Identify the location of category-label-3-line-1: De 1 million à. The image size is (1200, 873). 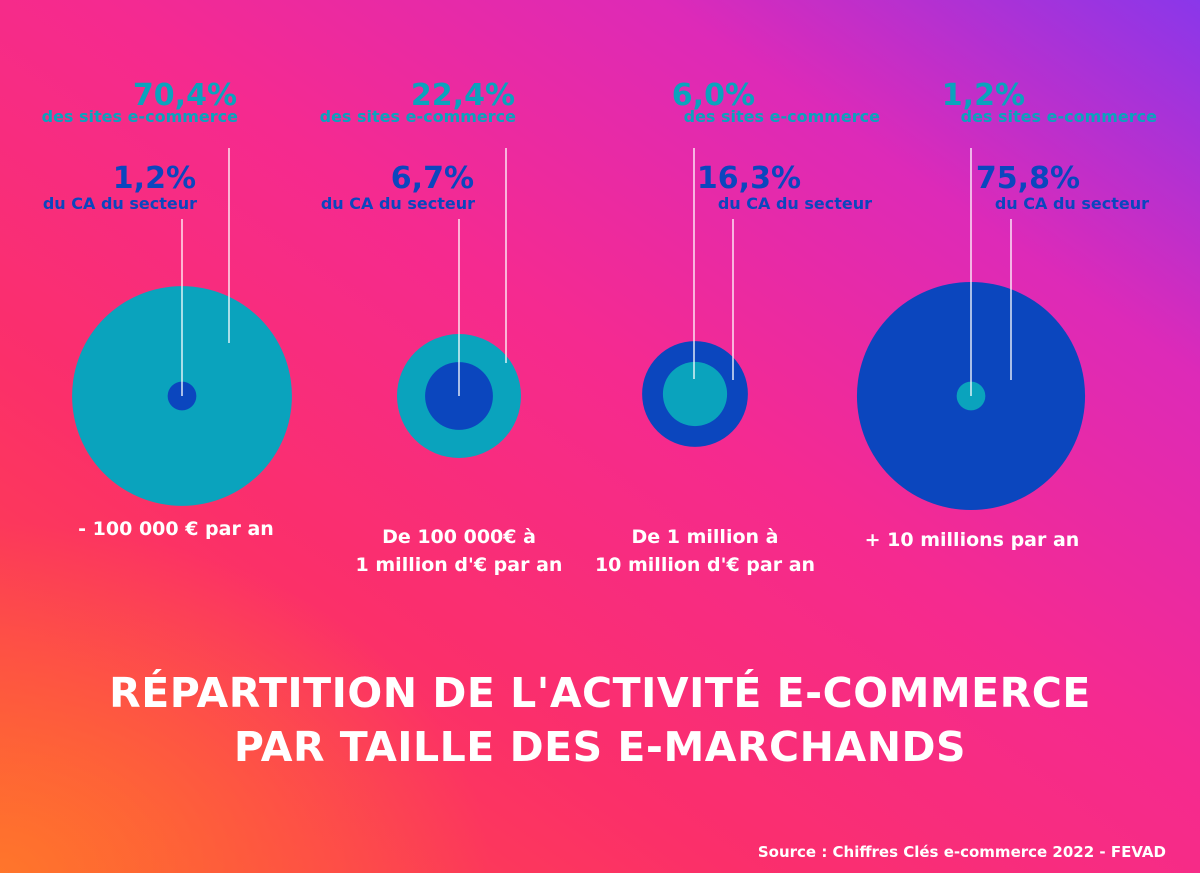
(705, 537).